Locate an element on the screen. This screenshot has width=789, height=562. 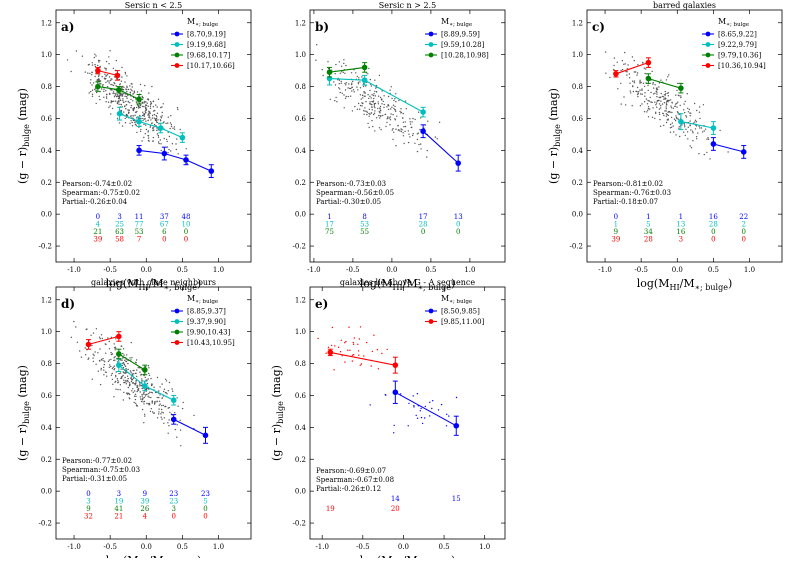
y-tick-label: 1.0 is located at coordinates (300, 55).